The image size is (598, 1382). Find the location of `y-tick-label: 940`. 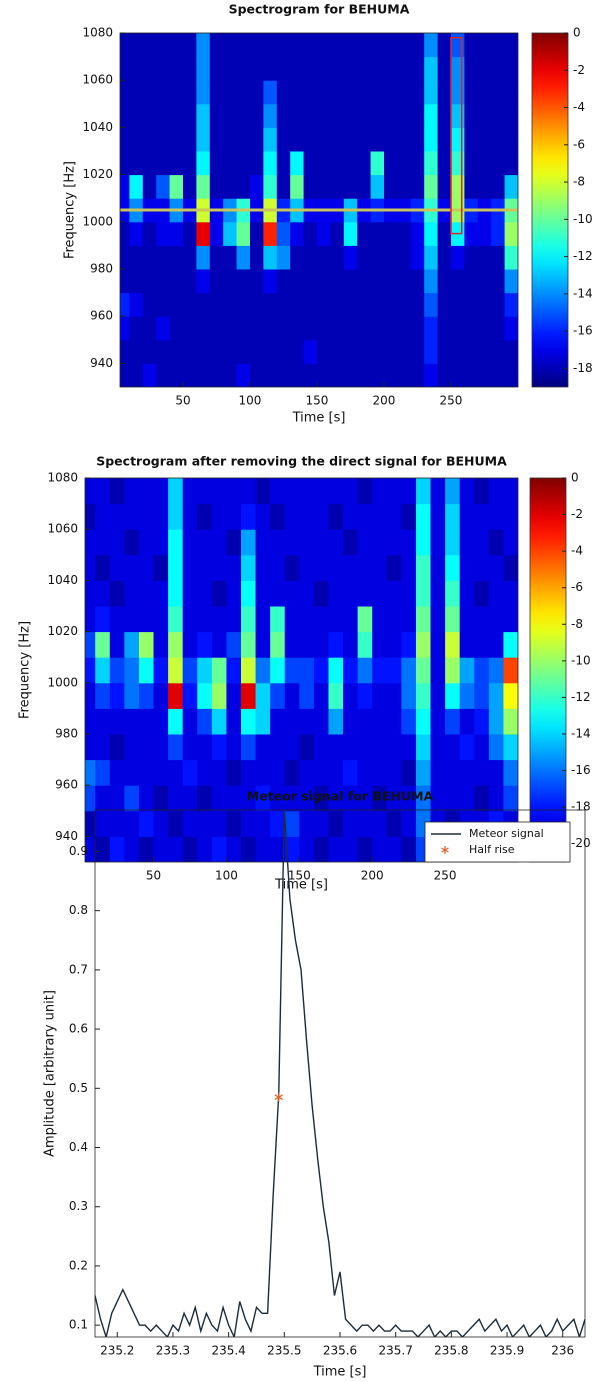

y-tick-label: 940 is located at coordinates (66, 836).